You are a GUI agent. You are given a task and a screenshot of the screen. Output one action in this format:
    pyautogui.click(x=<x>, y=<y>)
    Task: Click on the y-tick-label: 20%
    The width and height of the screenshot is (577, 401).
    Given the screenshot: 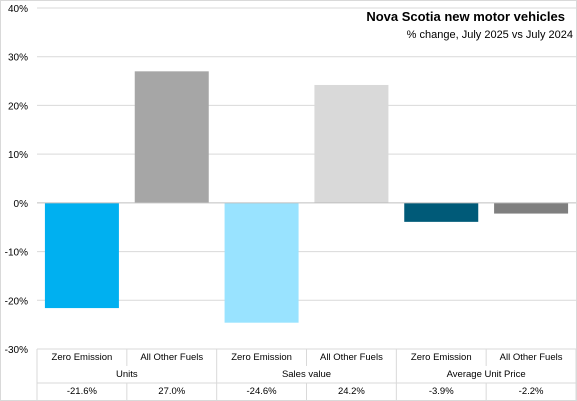 What is the action you would take?
    pyautogui.click(x=18, y=106)
    